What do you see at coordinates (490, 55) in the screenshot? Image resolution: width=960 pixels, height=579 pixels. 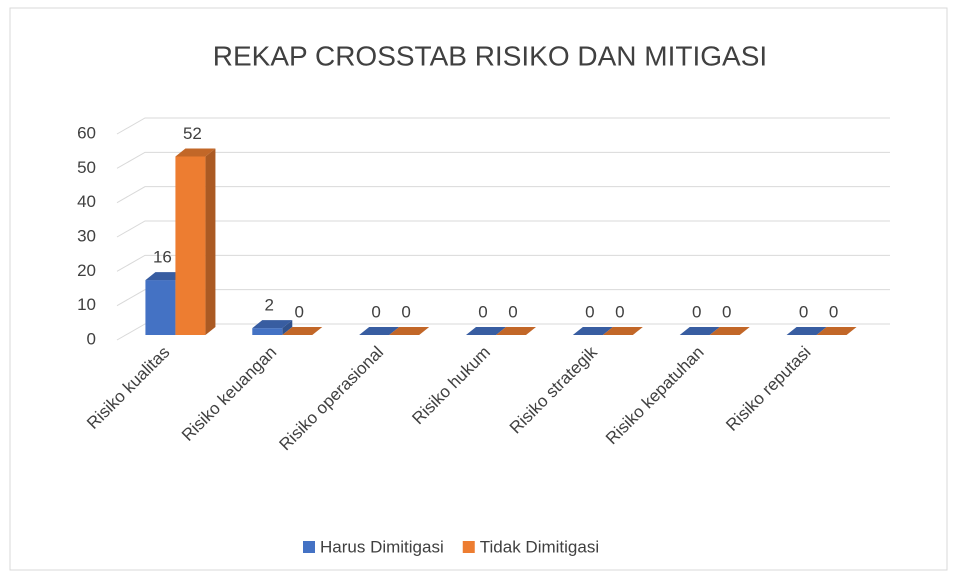 I see `chart-title: REKAP CROSSTAB RISIKO DAN MITIGASI` at bounding box center [490, 55].